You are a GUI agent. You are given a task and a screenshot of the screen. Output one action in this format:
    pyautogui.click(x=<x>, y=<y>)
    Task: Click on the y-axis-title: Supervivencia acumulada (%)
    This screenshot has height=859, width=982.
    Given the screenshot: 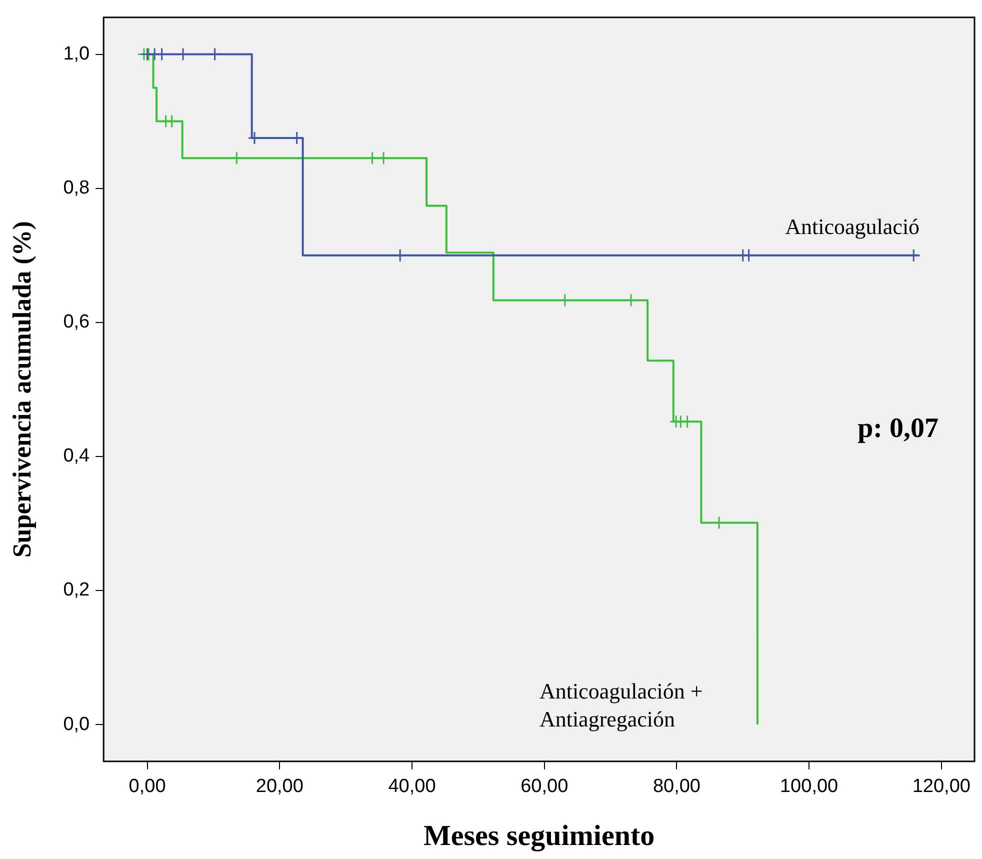 What is the action you would take?
    pyautogui.click(x=21, y=389)
    